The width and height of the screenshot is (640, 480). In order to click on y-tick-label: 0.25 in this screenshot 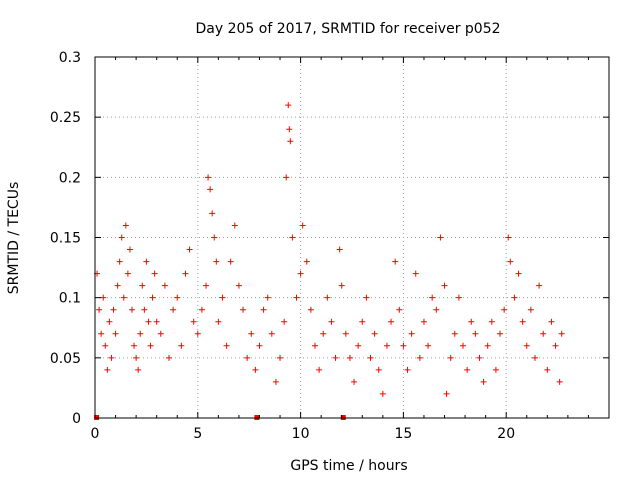, I will do `click(65, 118)`.